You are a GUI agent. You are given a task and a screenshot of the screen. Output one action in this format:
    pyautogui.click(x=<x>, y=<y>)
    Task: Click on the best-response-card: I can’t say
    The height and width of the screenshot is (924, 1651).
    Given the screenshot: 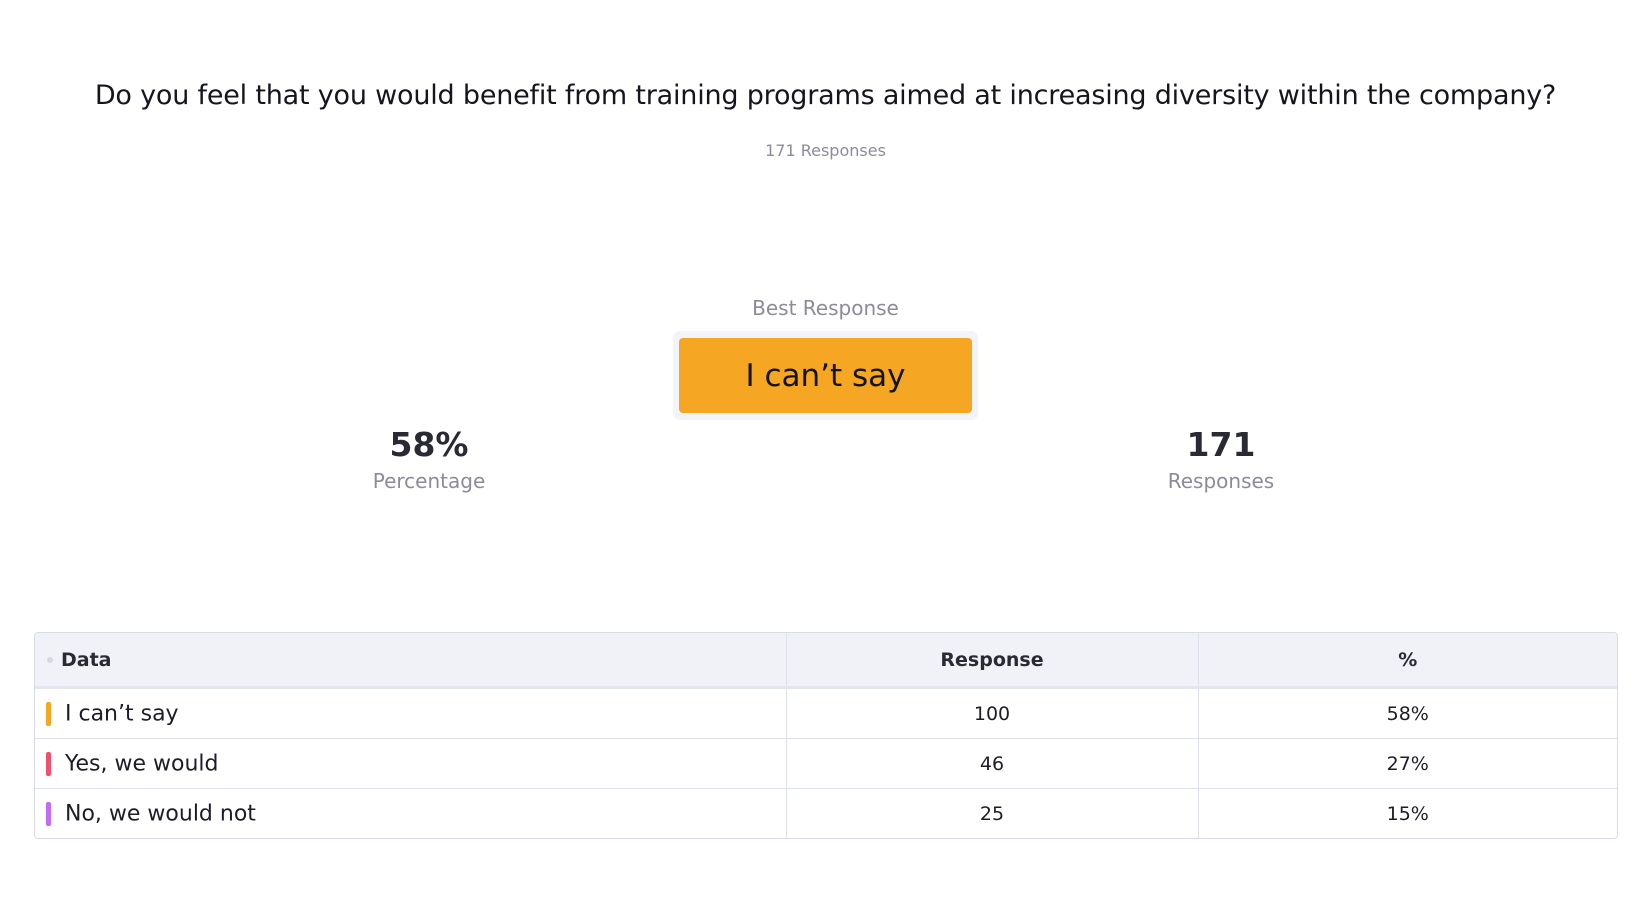 What is the action you would take?
    pyautogui.click(x=825, y=375)
    